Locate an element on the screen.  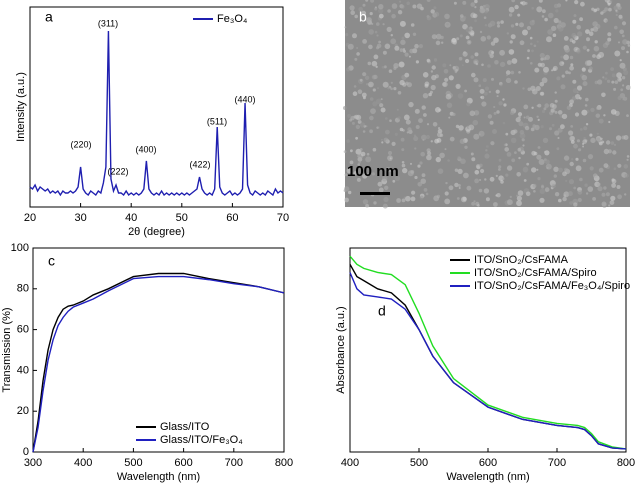
x-tick-label: 40 is located at coordinates (131, 218).